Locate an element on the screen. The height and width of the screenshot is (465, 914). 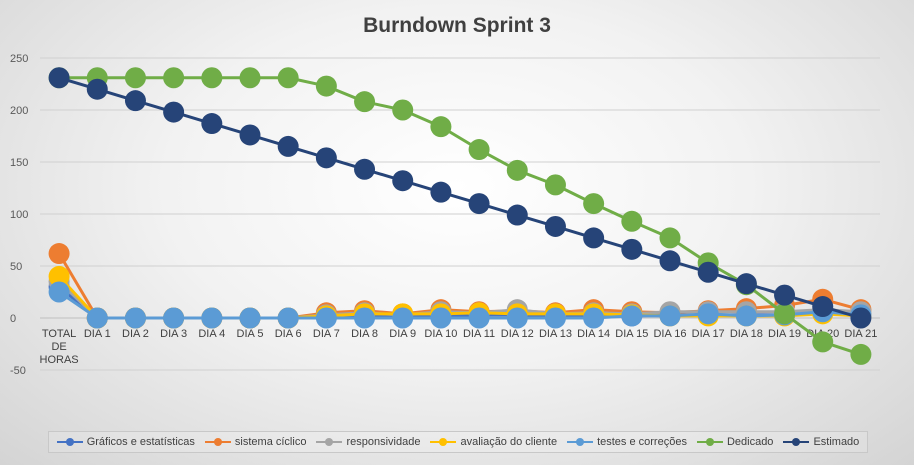
x-tick-label: DIA 11 is located at coordinates (479, 334).